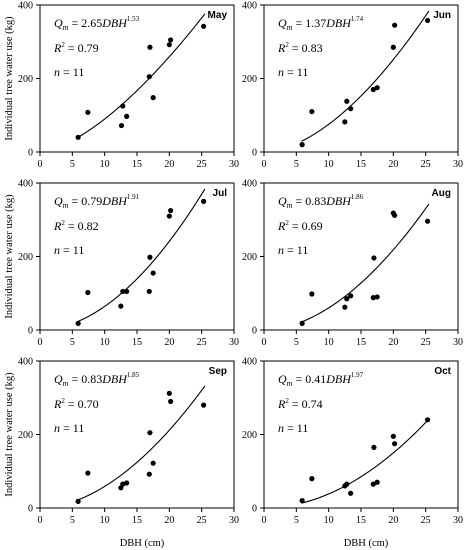 The image size is (468, 550). Describe the element at coordinates (300, 404) in the screenshot. I see `r-squared: R2 = 0.74` at that location.